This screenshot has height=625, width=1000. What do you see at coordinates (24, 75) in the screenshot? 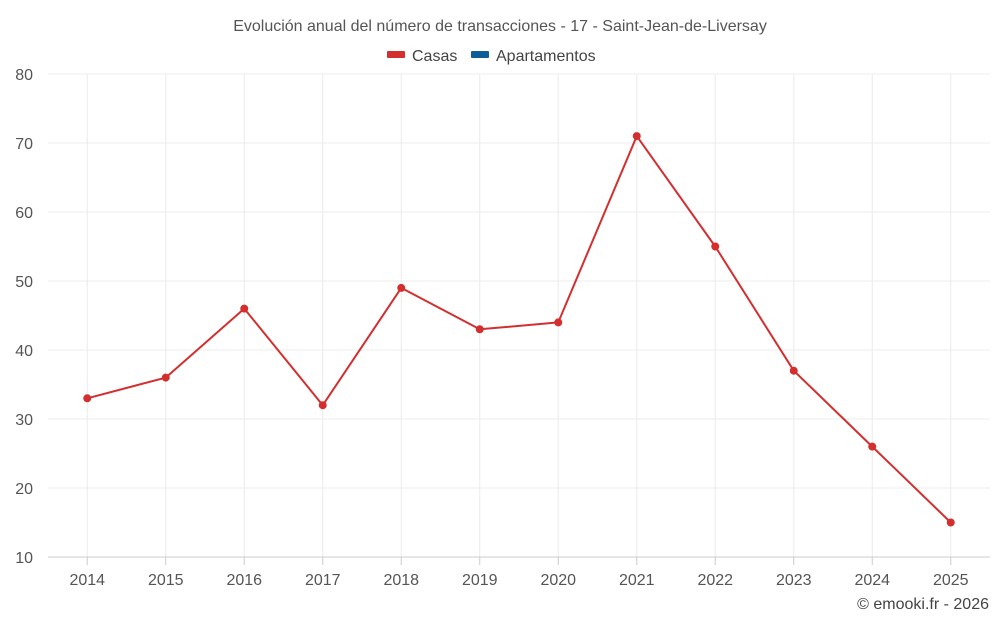
I see `y-tick-label: 80` at bounding box center [24, 75].